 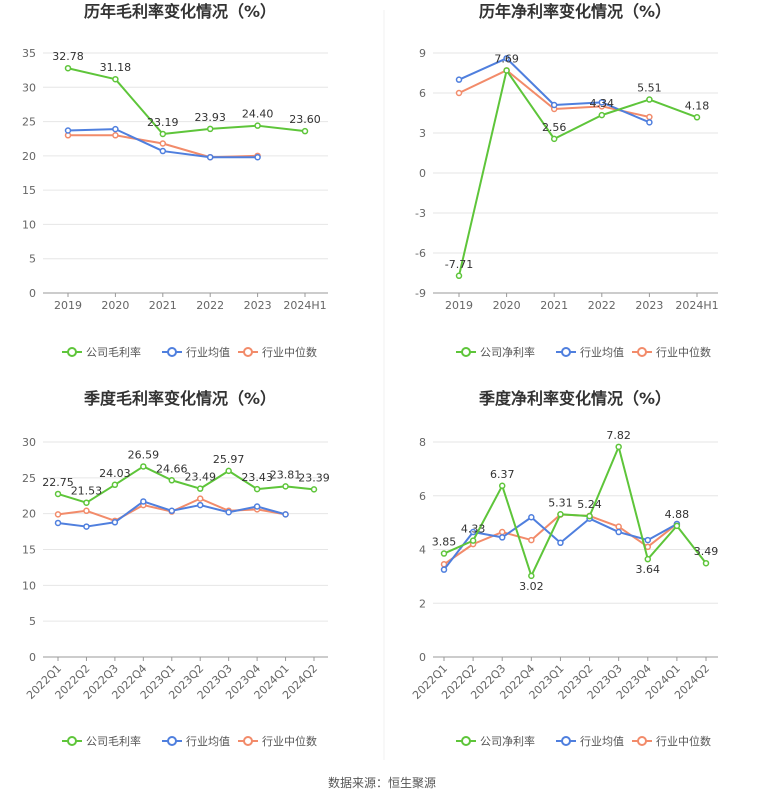 What do you see at coordinates (649, 305) in the screenshot?
I see `x-tick-label: 2023` at bounding box center [649, 305].